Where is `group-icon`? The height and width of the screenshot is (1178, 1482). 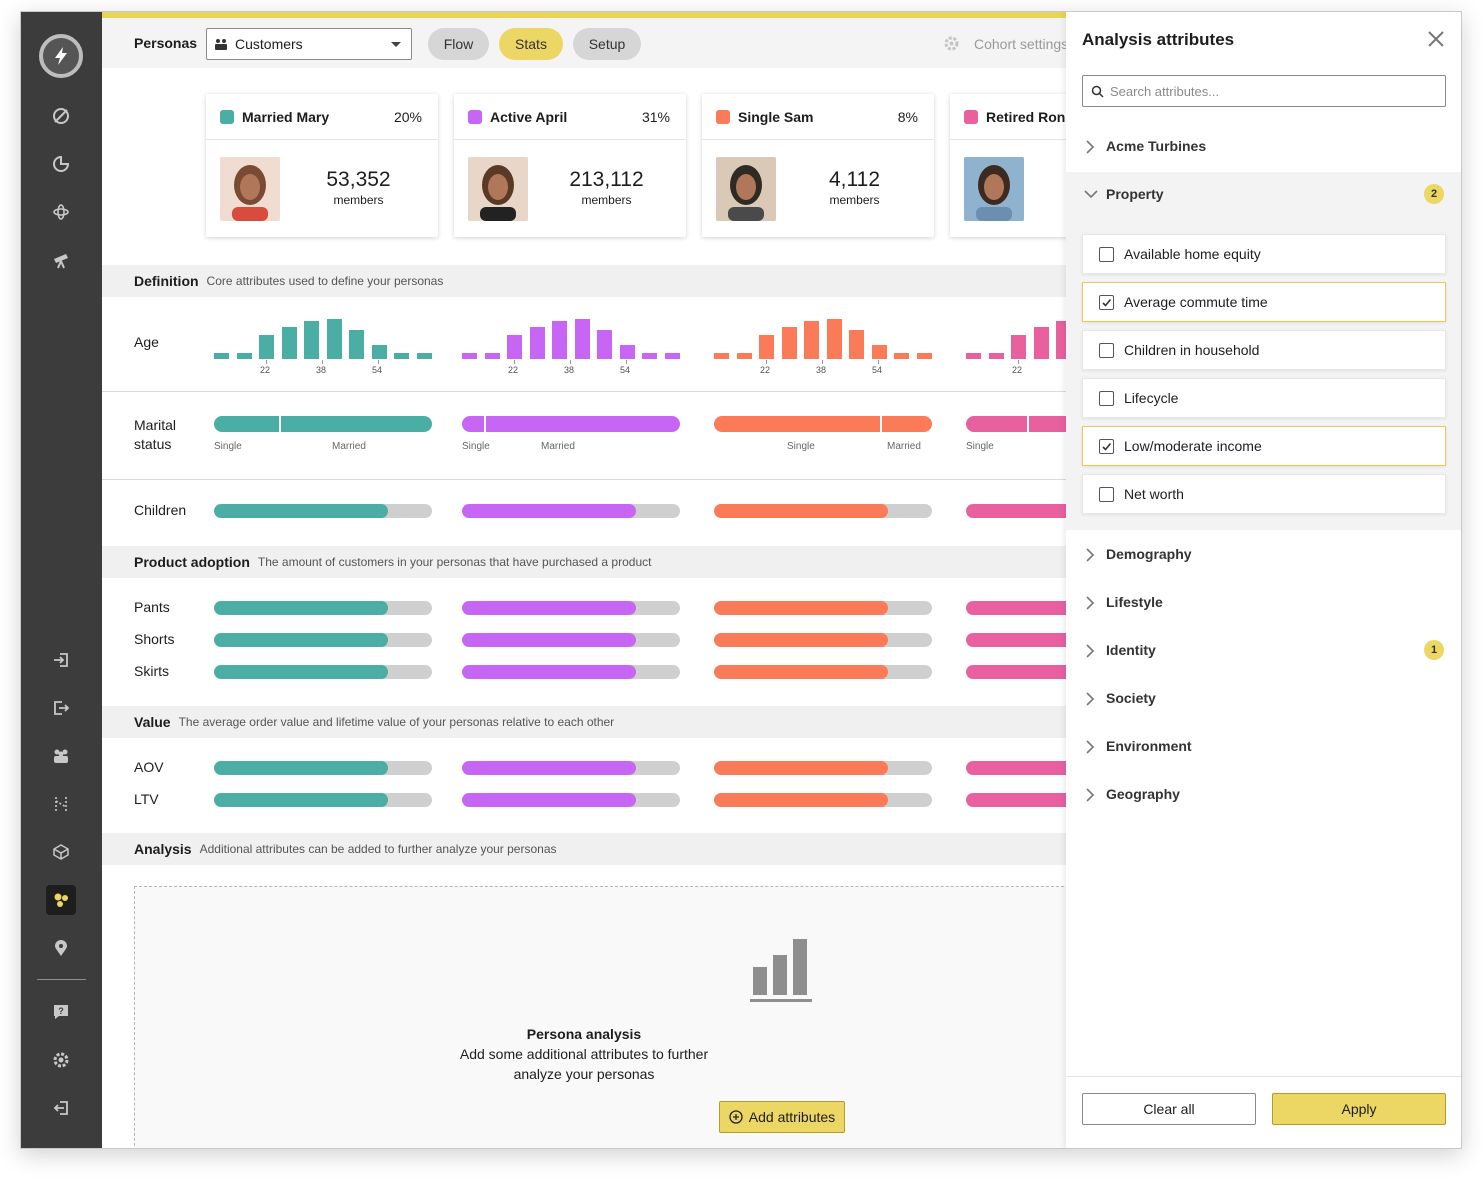 group-icon is located at coordinates (61, 756).